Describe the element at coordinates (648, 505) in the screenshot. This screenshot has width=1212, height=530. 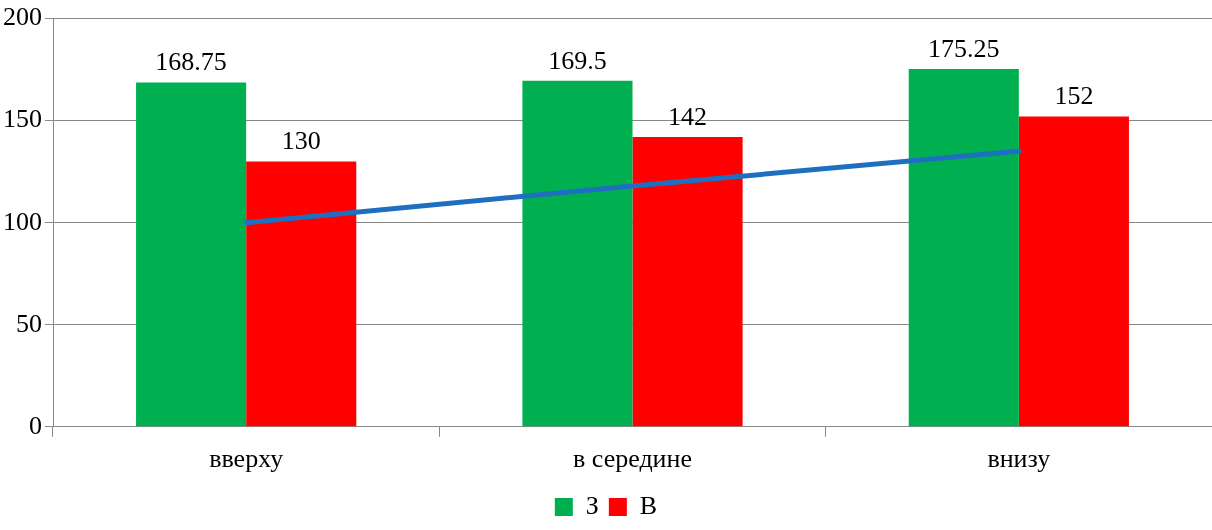
I see `legend-label: В` at that location.